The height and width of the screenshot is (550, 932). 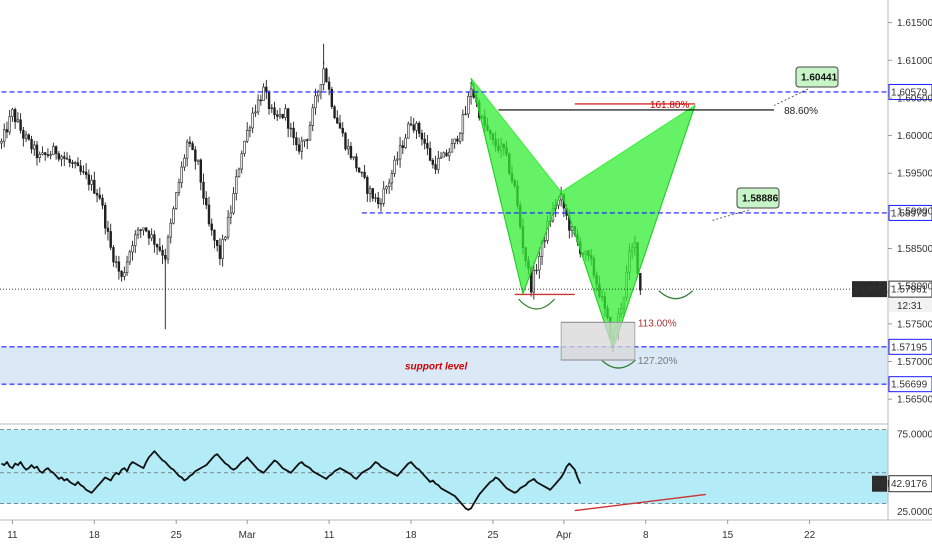 What do you see at coordinates (902, 474) in the screenshot?
I see `rsi-axis: 75.0000 25.0000 RSI 42.9176` at bounding box center [902, 474].